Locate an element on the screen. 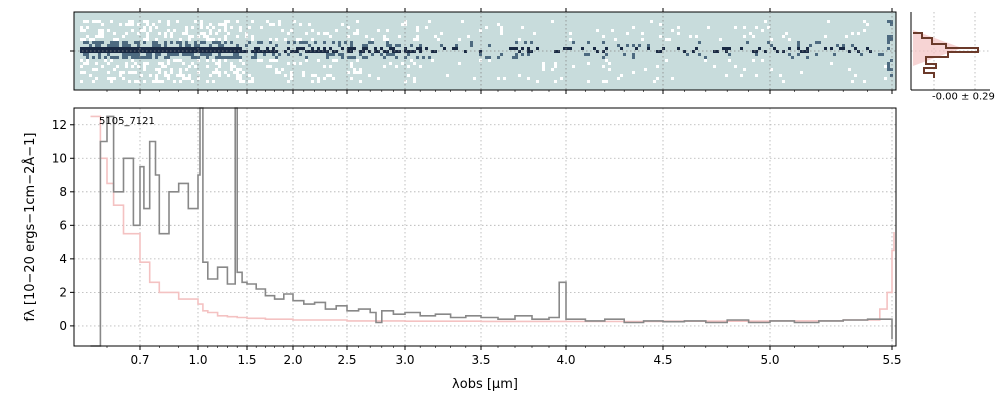 The width and height of the screenshot is (1000, 400). y-axis-title: fλ [10−20 ergs−1cm−2Å−1] is located at coordinates (30, 227).